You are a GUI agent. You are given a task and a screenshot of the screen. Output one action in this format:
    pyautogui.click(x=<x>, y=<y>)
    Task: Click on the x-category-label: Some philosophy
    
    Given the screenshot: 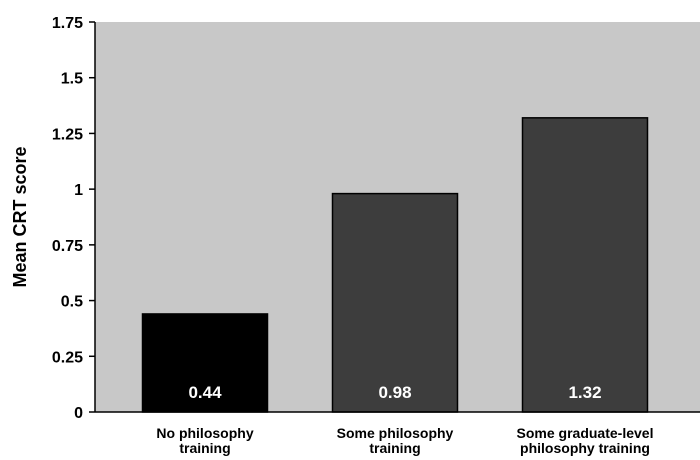 What is the action you would take?
    pyautogui.click(x=395, y=433)
    